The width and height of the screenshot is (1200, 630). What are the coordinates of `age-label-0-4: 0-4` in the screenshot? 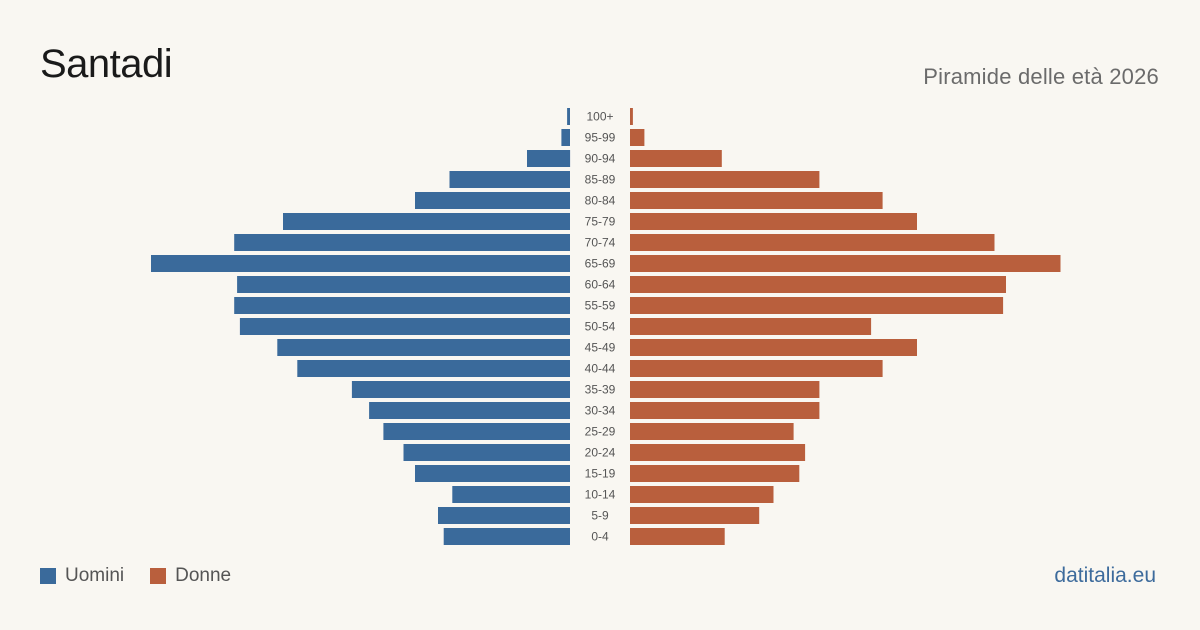 It's located at (600, 537).